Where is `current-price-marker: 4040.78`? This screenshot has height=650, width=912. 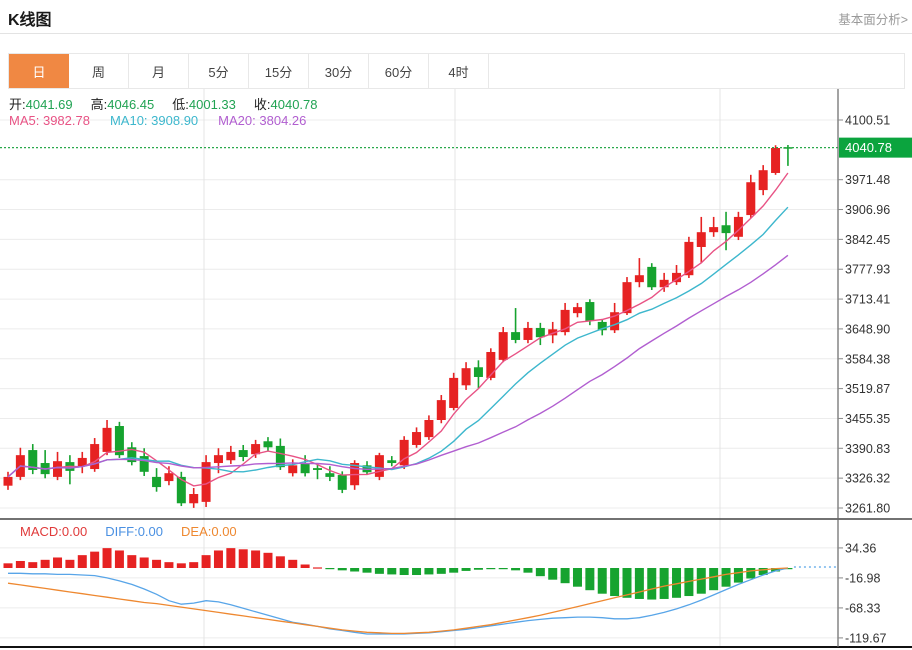 current-price-marker: 4040.78 is located at coordinates (456, 147).